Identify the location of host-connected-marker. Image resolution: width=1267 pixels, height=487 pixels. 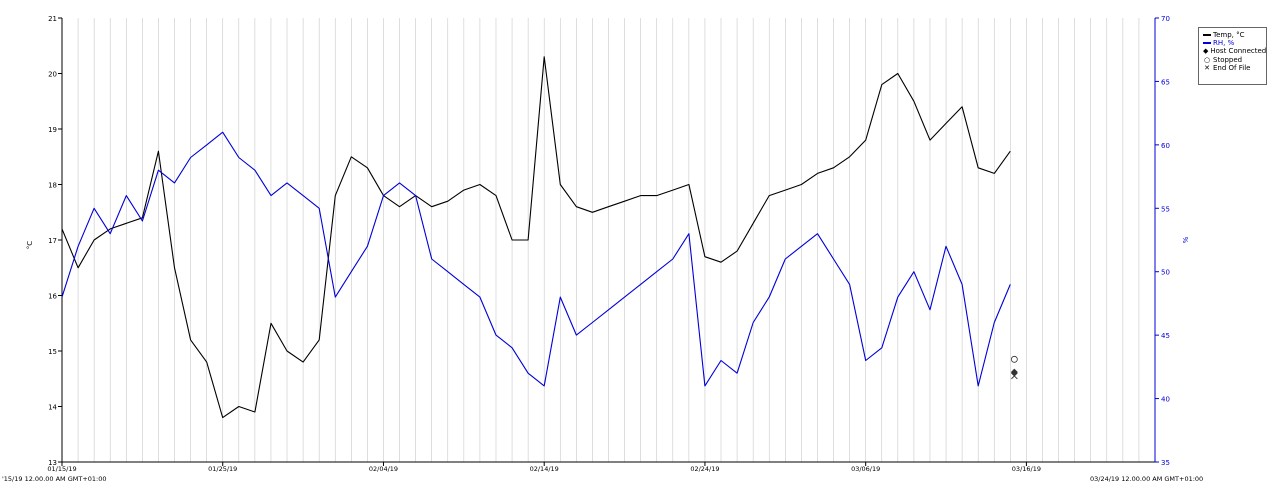
(1014, 372).